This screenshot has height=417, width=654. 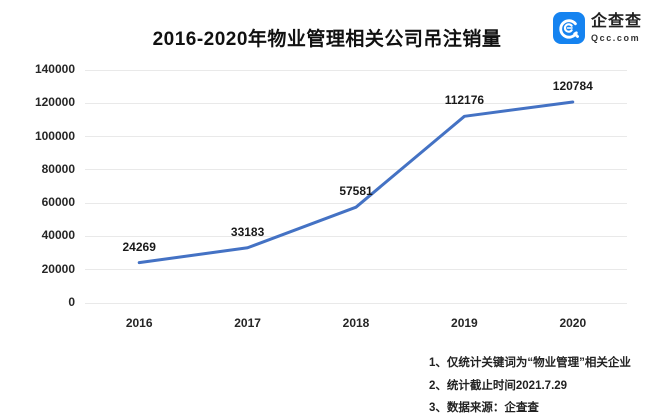 What do you see at coordinates (327, 39) in the screenshot?
I see `chart-title: 2016-2020年物业管理相关公司吊注销量` at bounding box center [327, 39].